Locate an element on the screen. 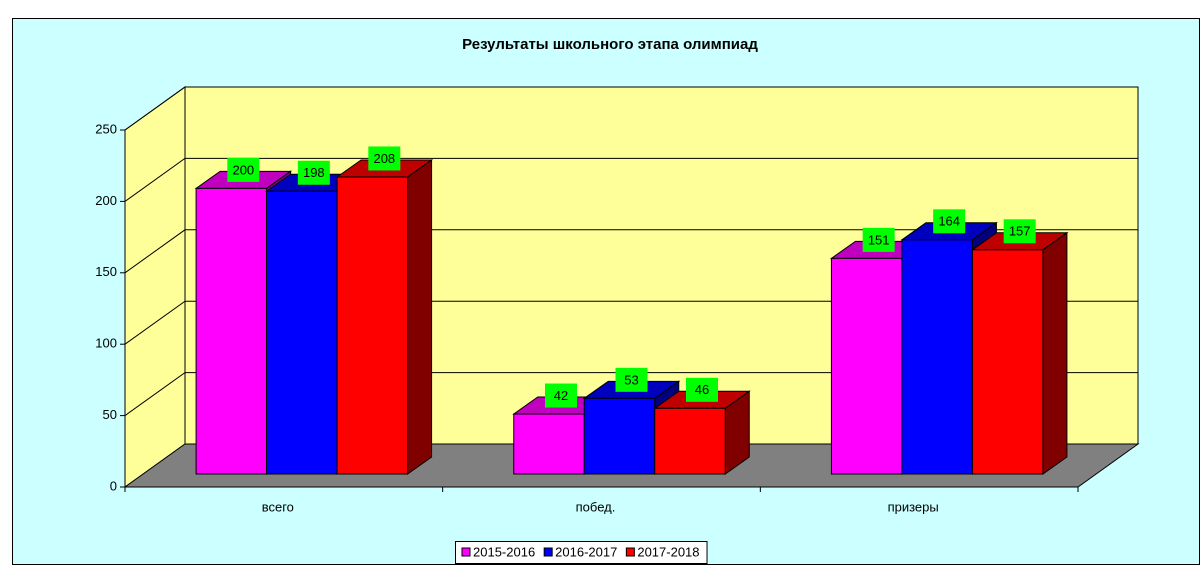  data-label: 208 is located at coordinates (384, 158).